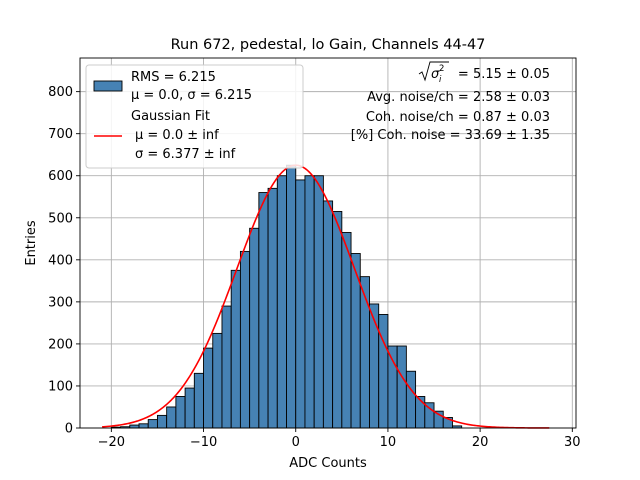 Image resolution: width=640 pixels, height=480 pixels. I want to click on y-tick-label: 400, so click(60, 260).